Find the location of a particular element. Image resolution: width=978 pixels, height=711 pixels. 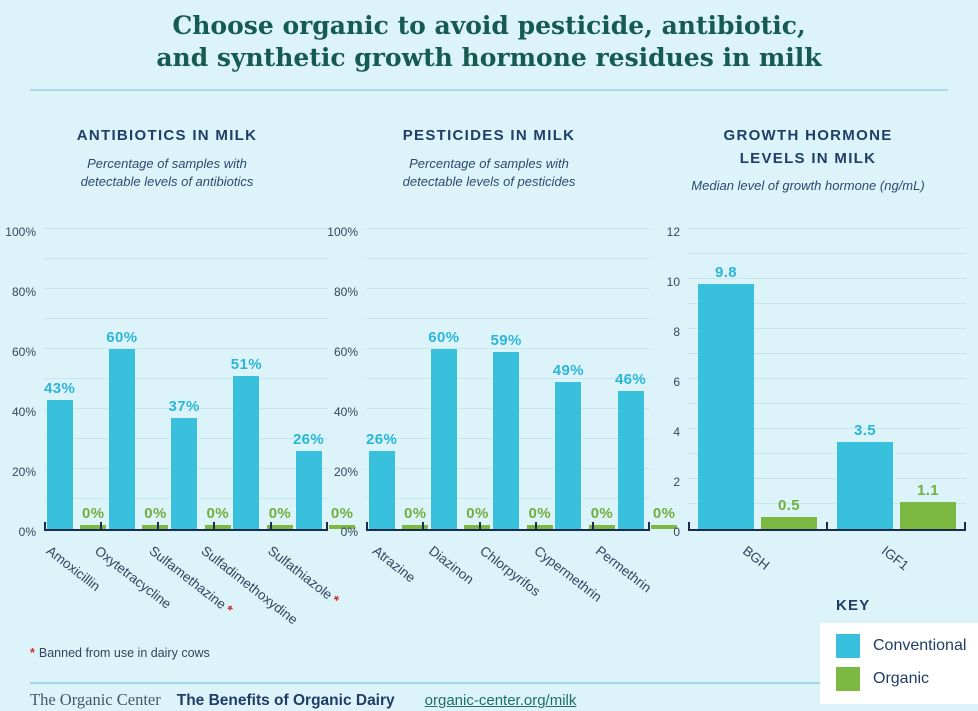

legend-row-conventional: Conventional is located at coordinates (901, 646).